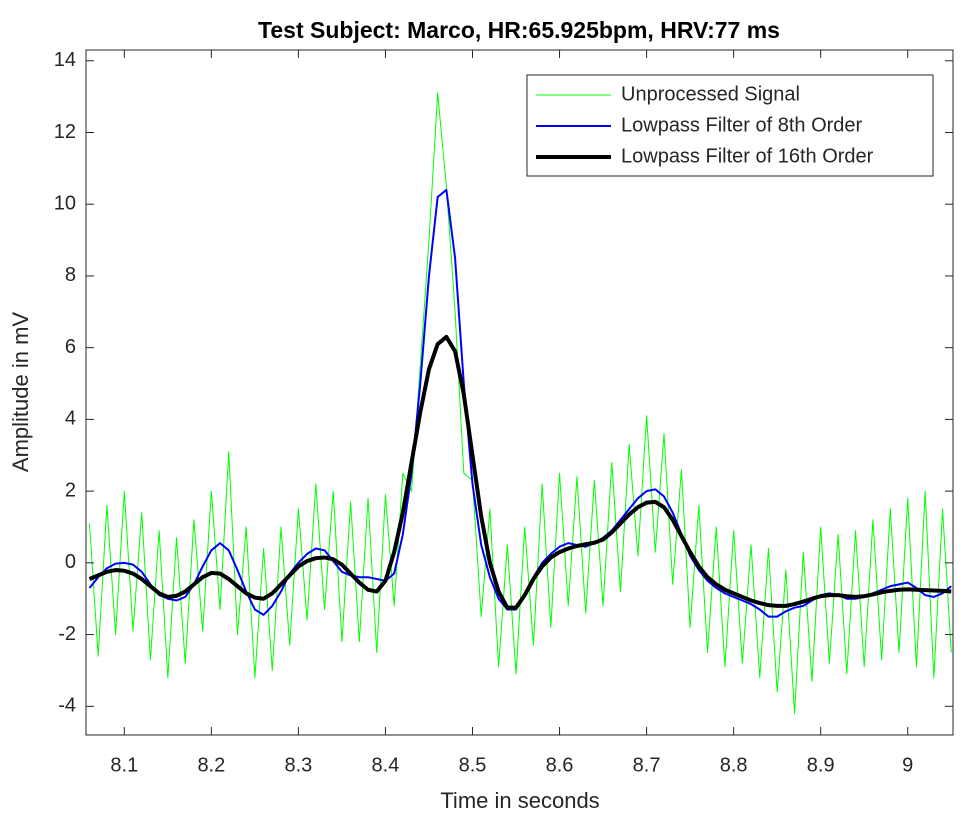 This screenshot has height=817, width=966. What do you see at coordinates (734, 765) in the screenshot?
I see `x-tick-label: 8.8` at bounding box center [734, 765].